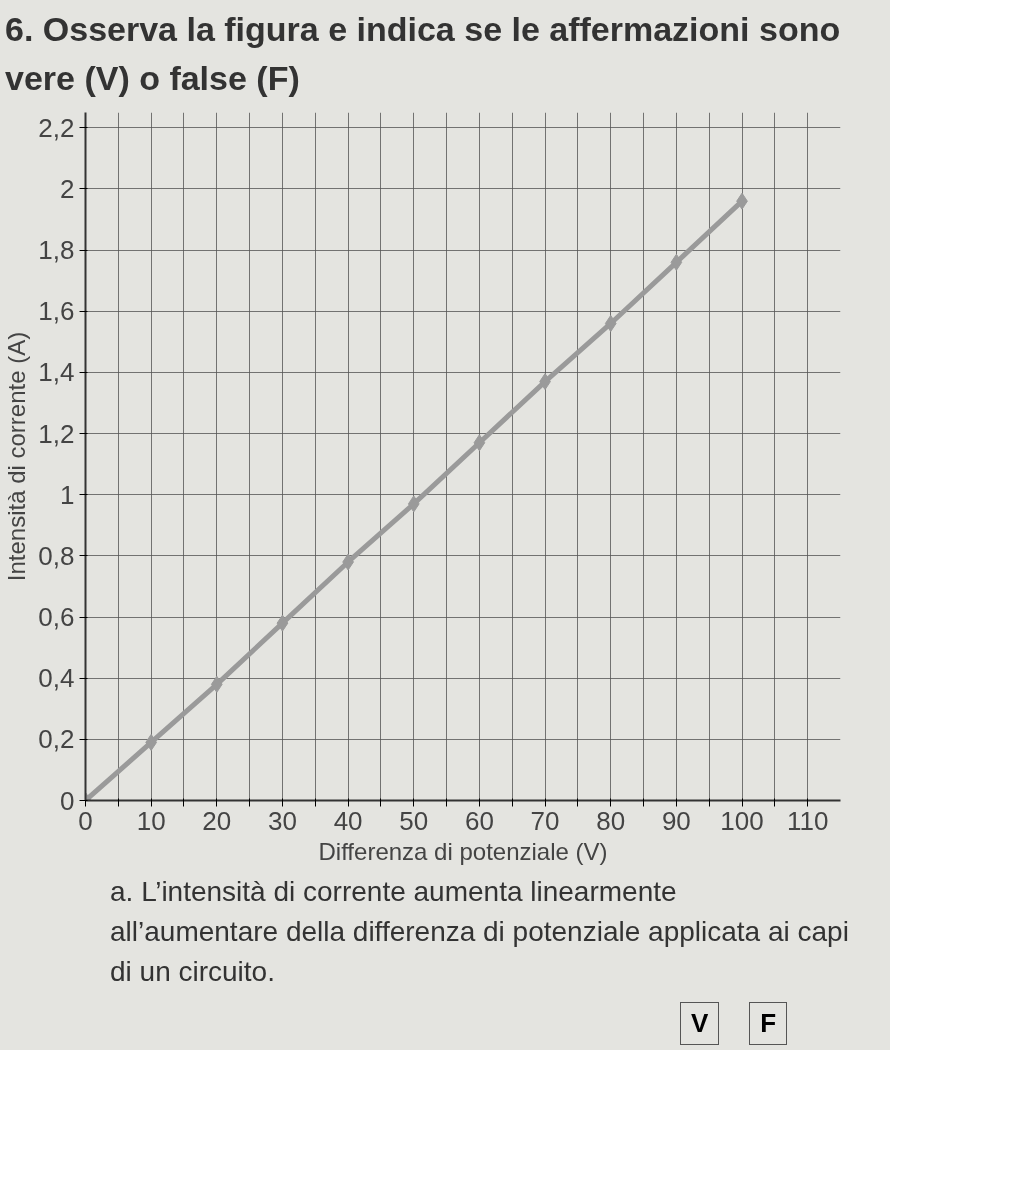  What do you see at coordinates (742, 820) in the screenshot?
I see `x-tick-label: 100` at bounding box center [742, 820].